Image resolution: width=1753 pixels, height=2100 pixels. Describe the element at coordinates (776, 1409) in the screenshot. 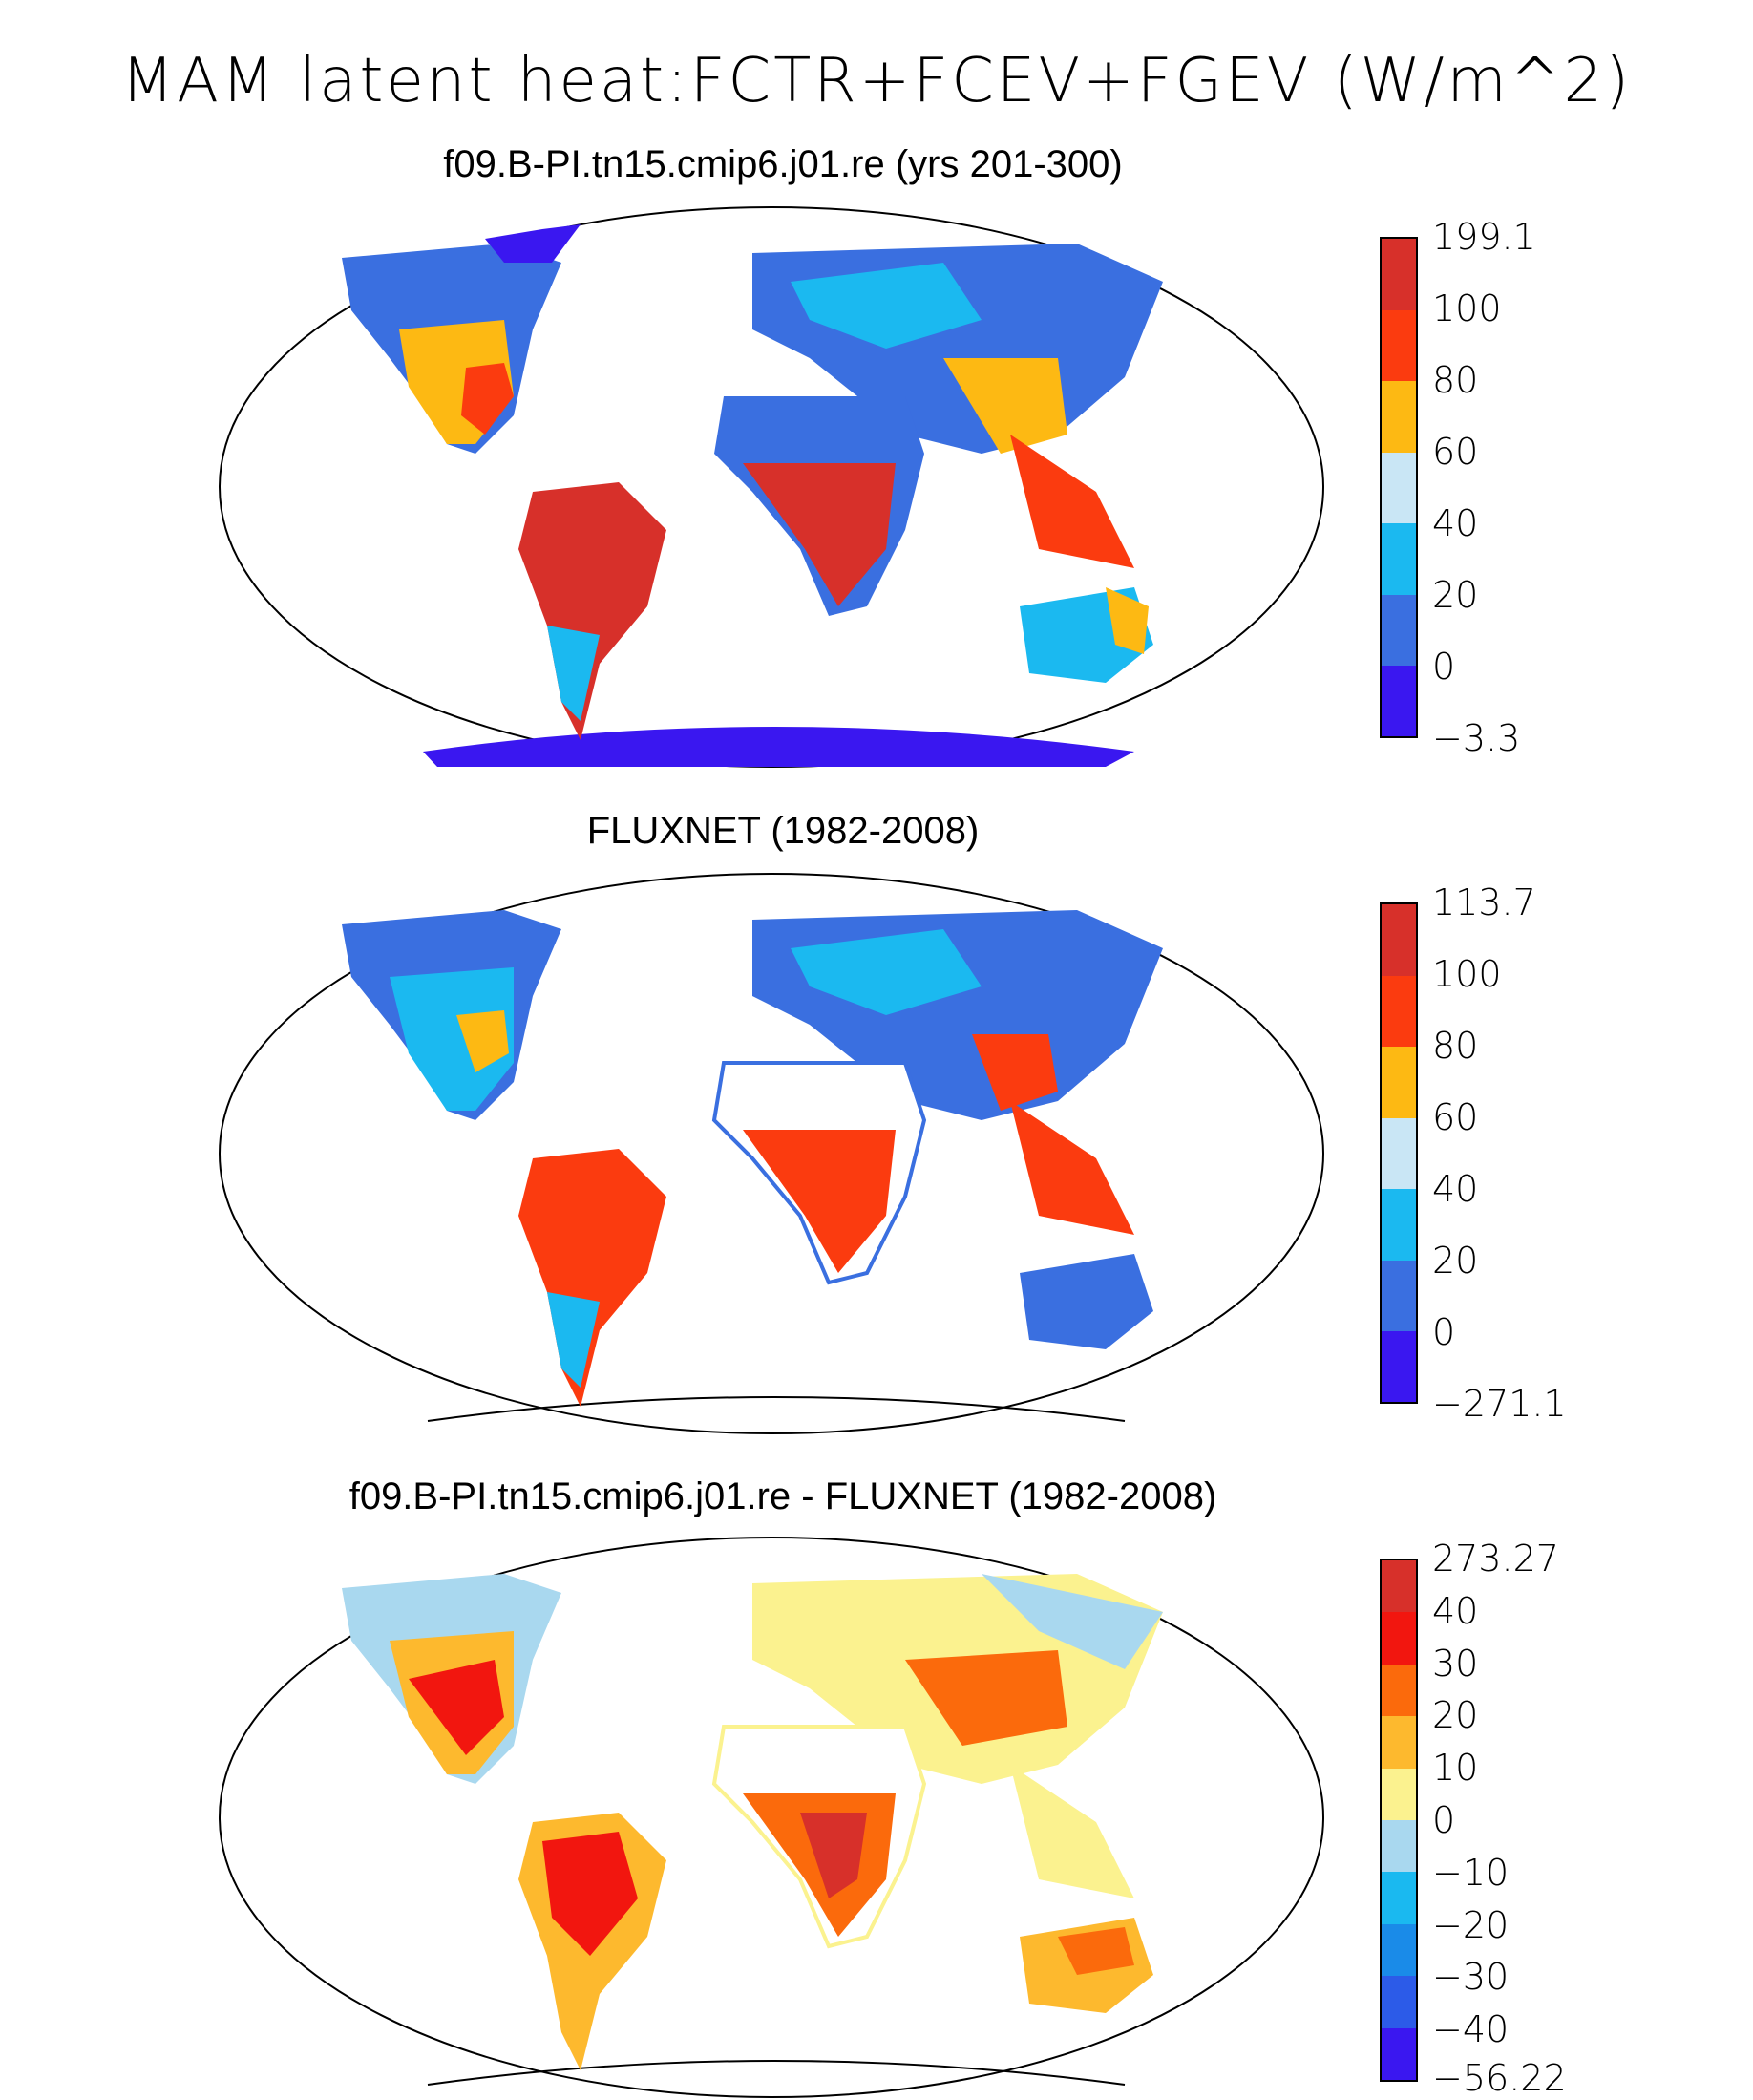

I see `panel-2-antarctica` at that location.